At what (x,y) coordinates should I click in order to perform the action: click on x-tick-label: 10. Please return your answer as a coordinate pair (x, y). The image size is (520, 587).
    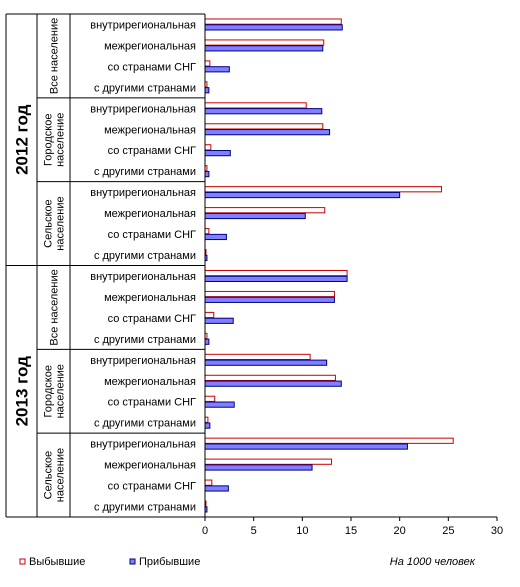
    Looking at the image, I should click on (302, 531).